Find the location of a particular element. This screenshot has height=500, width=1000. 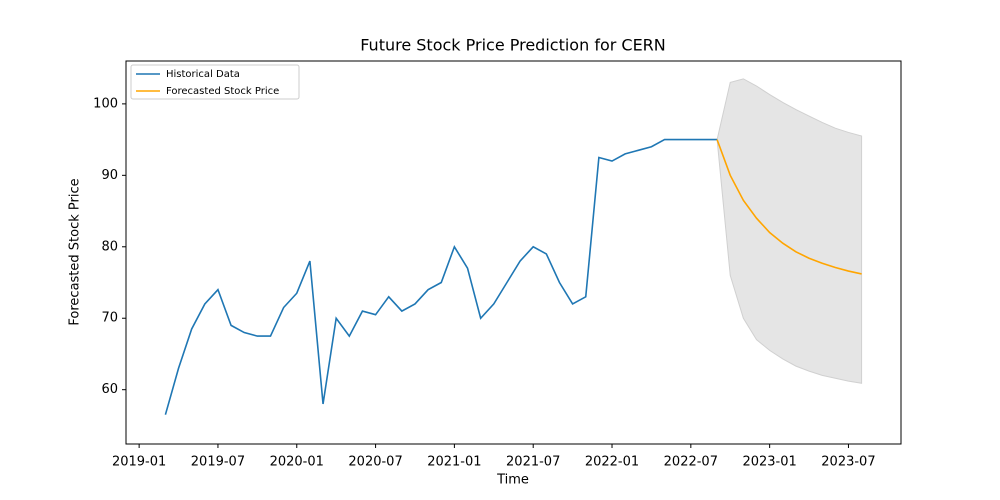

x-tick-label: 2020-01 is located at coordinates (297, 462).